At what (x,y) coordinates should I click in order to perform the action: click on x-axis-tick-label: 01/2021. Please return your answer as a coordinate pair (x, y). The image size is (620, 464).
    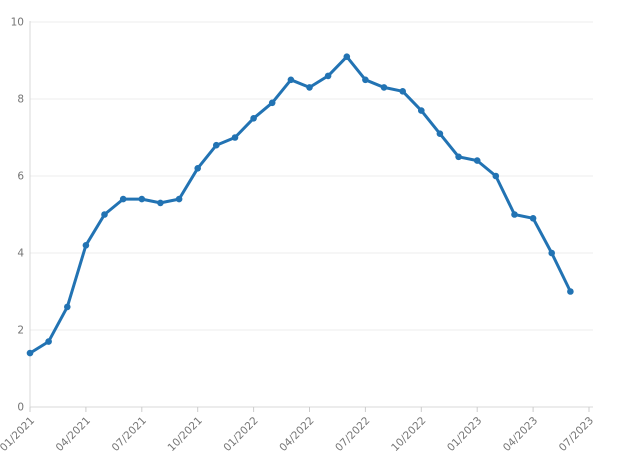
    Looking at the image, I should click on (18, 434).